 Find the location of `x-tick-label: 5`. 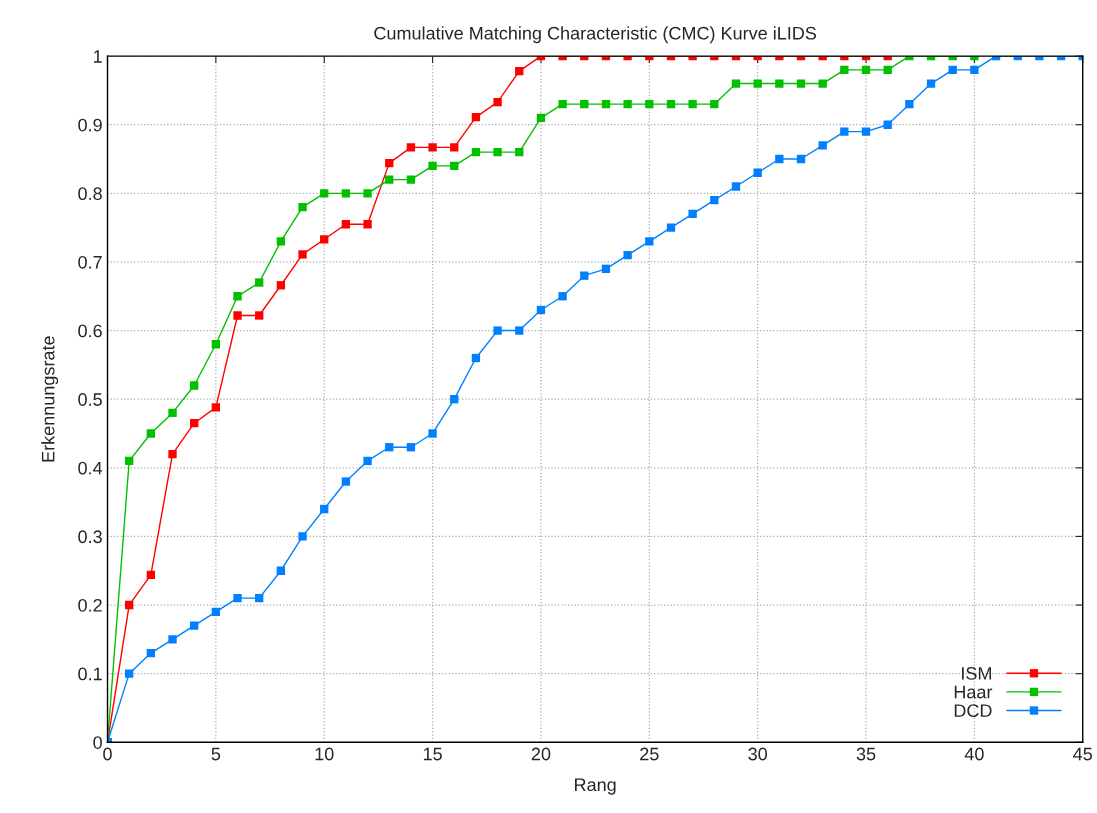

x-tick-label: 5 is located at coordinates (216, 754).